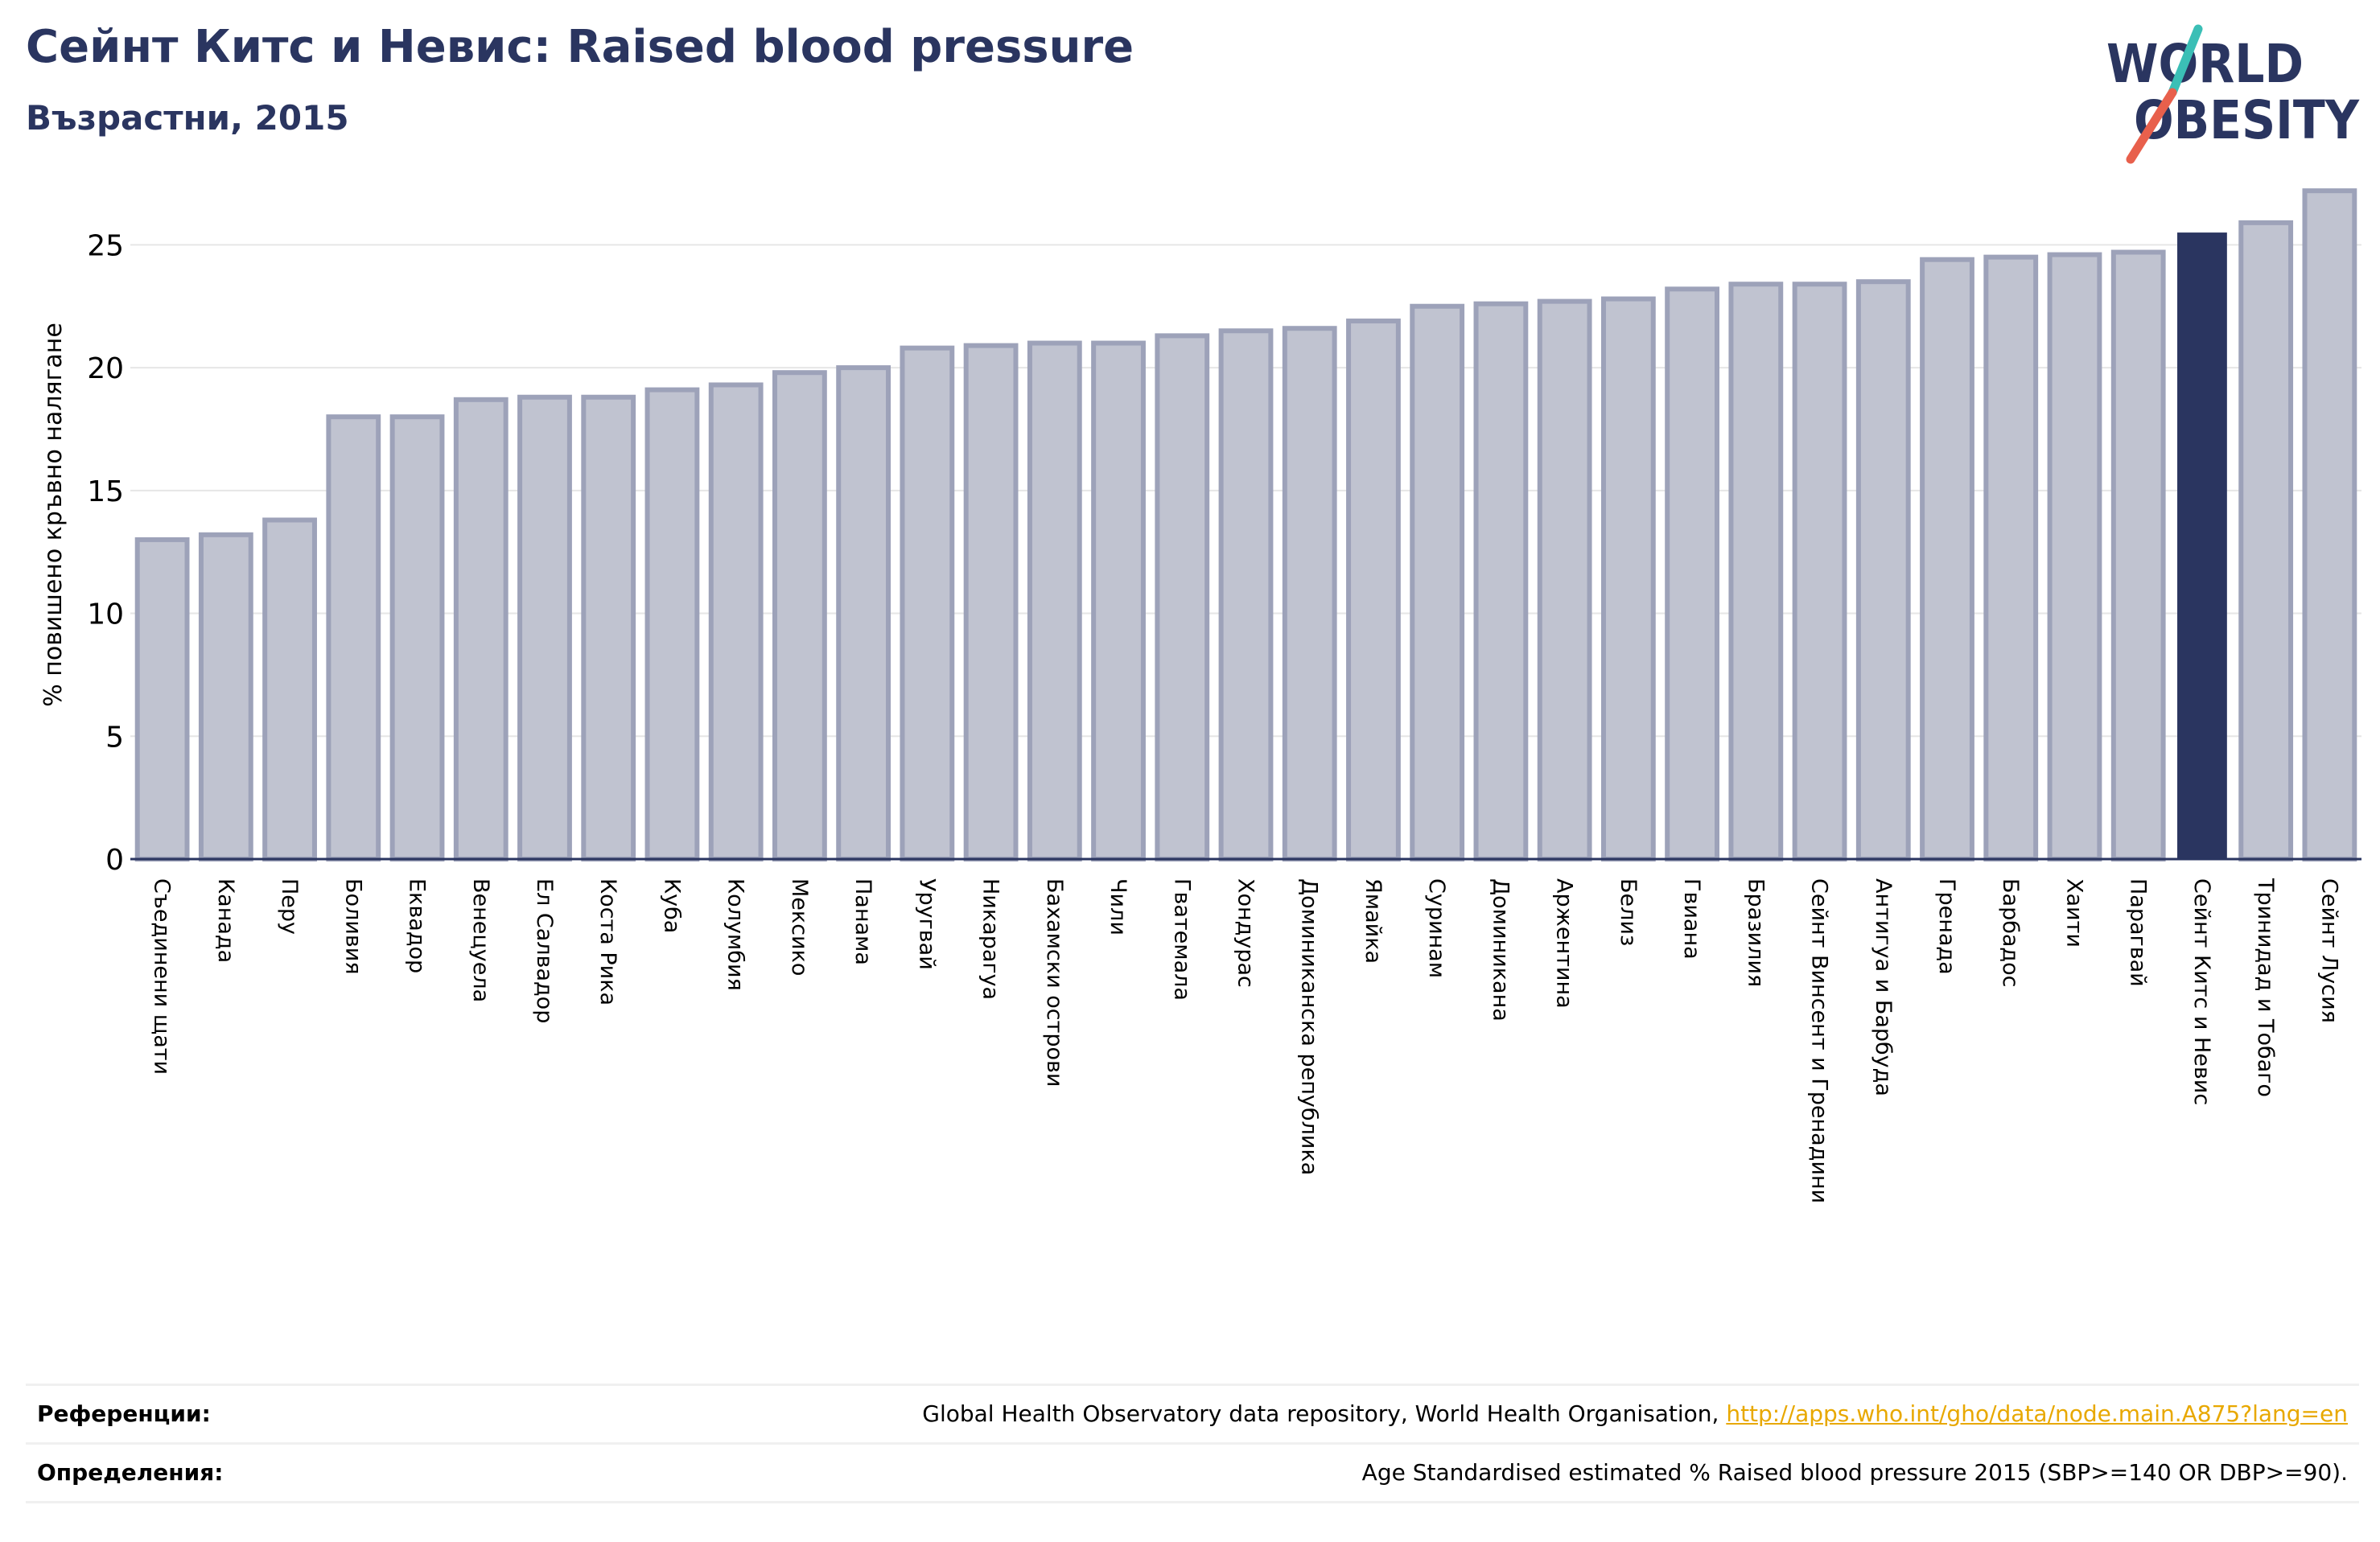 Image resolution: width=2380 pixels, height=1542 pixels. Describe the element at coordinates (2073, 913) in the screenshot. I see `x-tick-label: Хаити` at that location.